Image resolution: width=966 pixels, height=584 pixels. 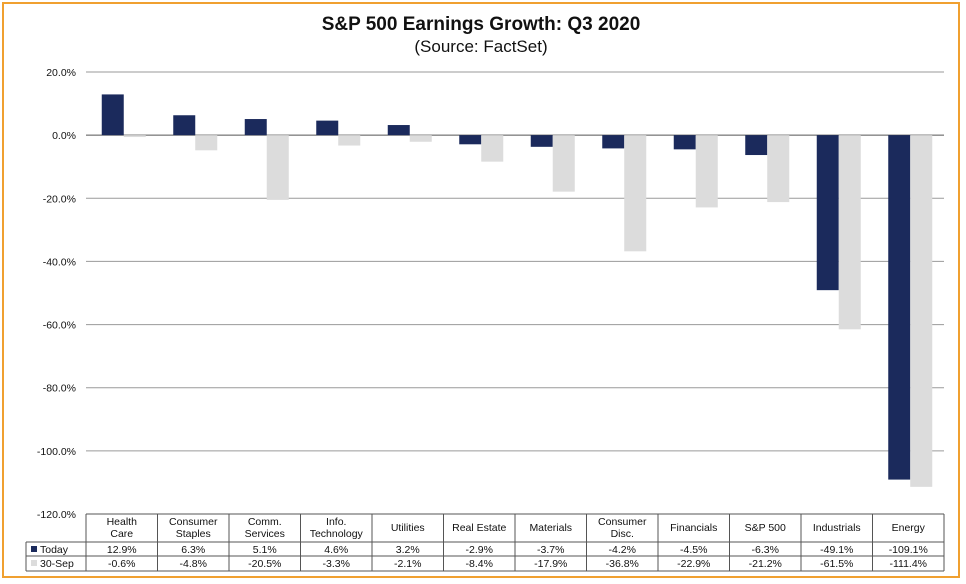 What do you see at coordinates (481, 24) in the screenshot?
I see `chart-title: S&P 500 Earnings Growth: Q3 2020` at bounding box center [481, 24].